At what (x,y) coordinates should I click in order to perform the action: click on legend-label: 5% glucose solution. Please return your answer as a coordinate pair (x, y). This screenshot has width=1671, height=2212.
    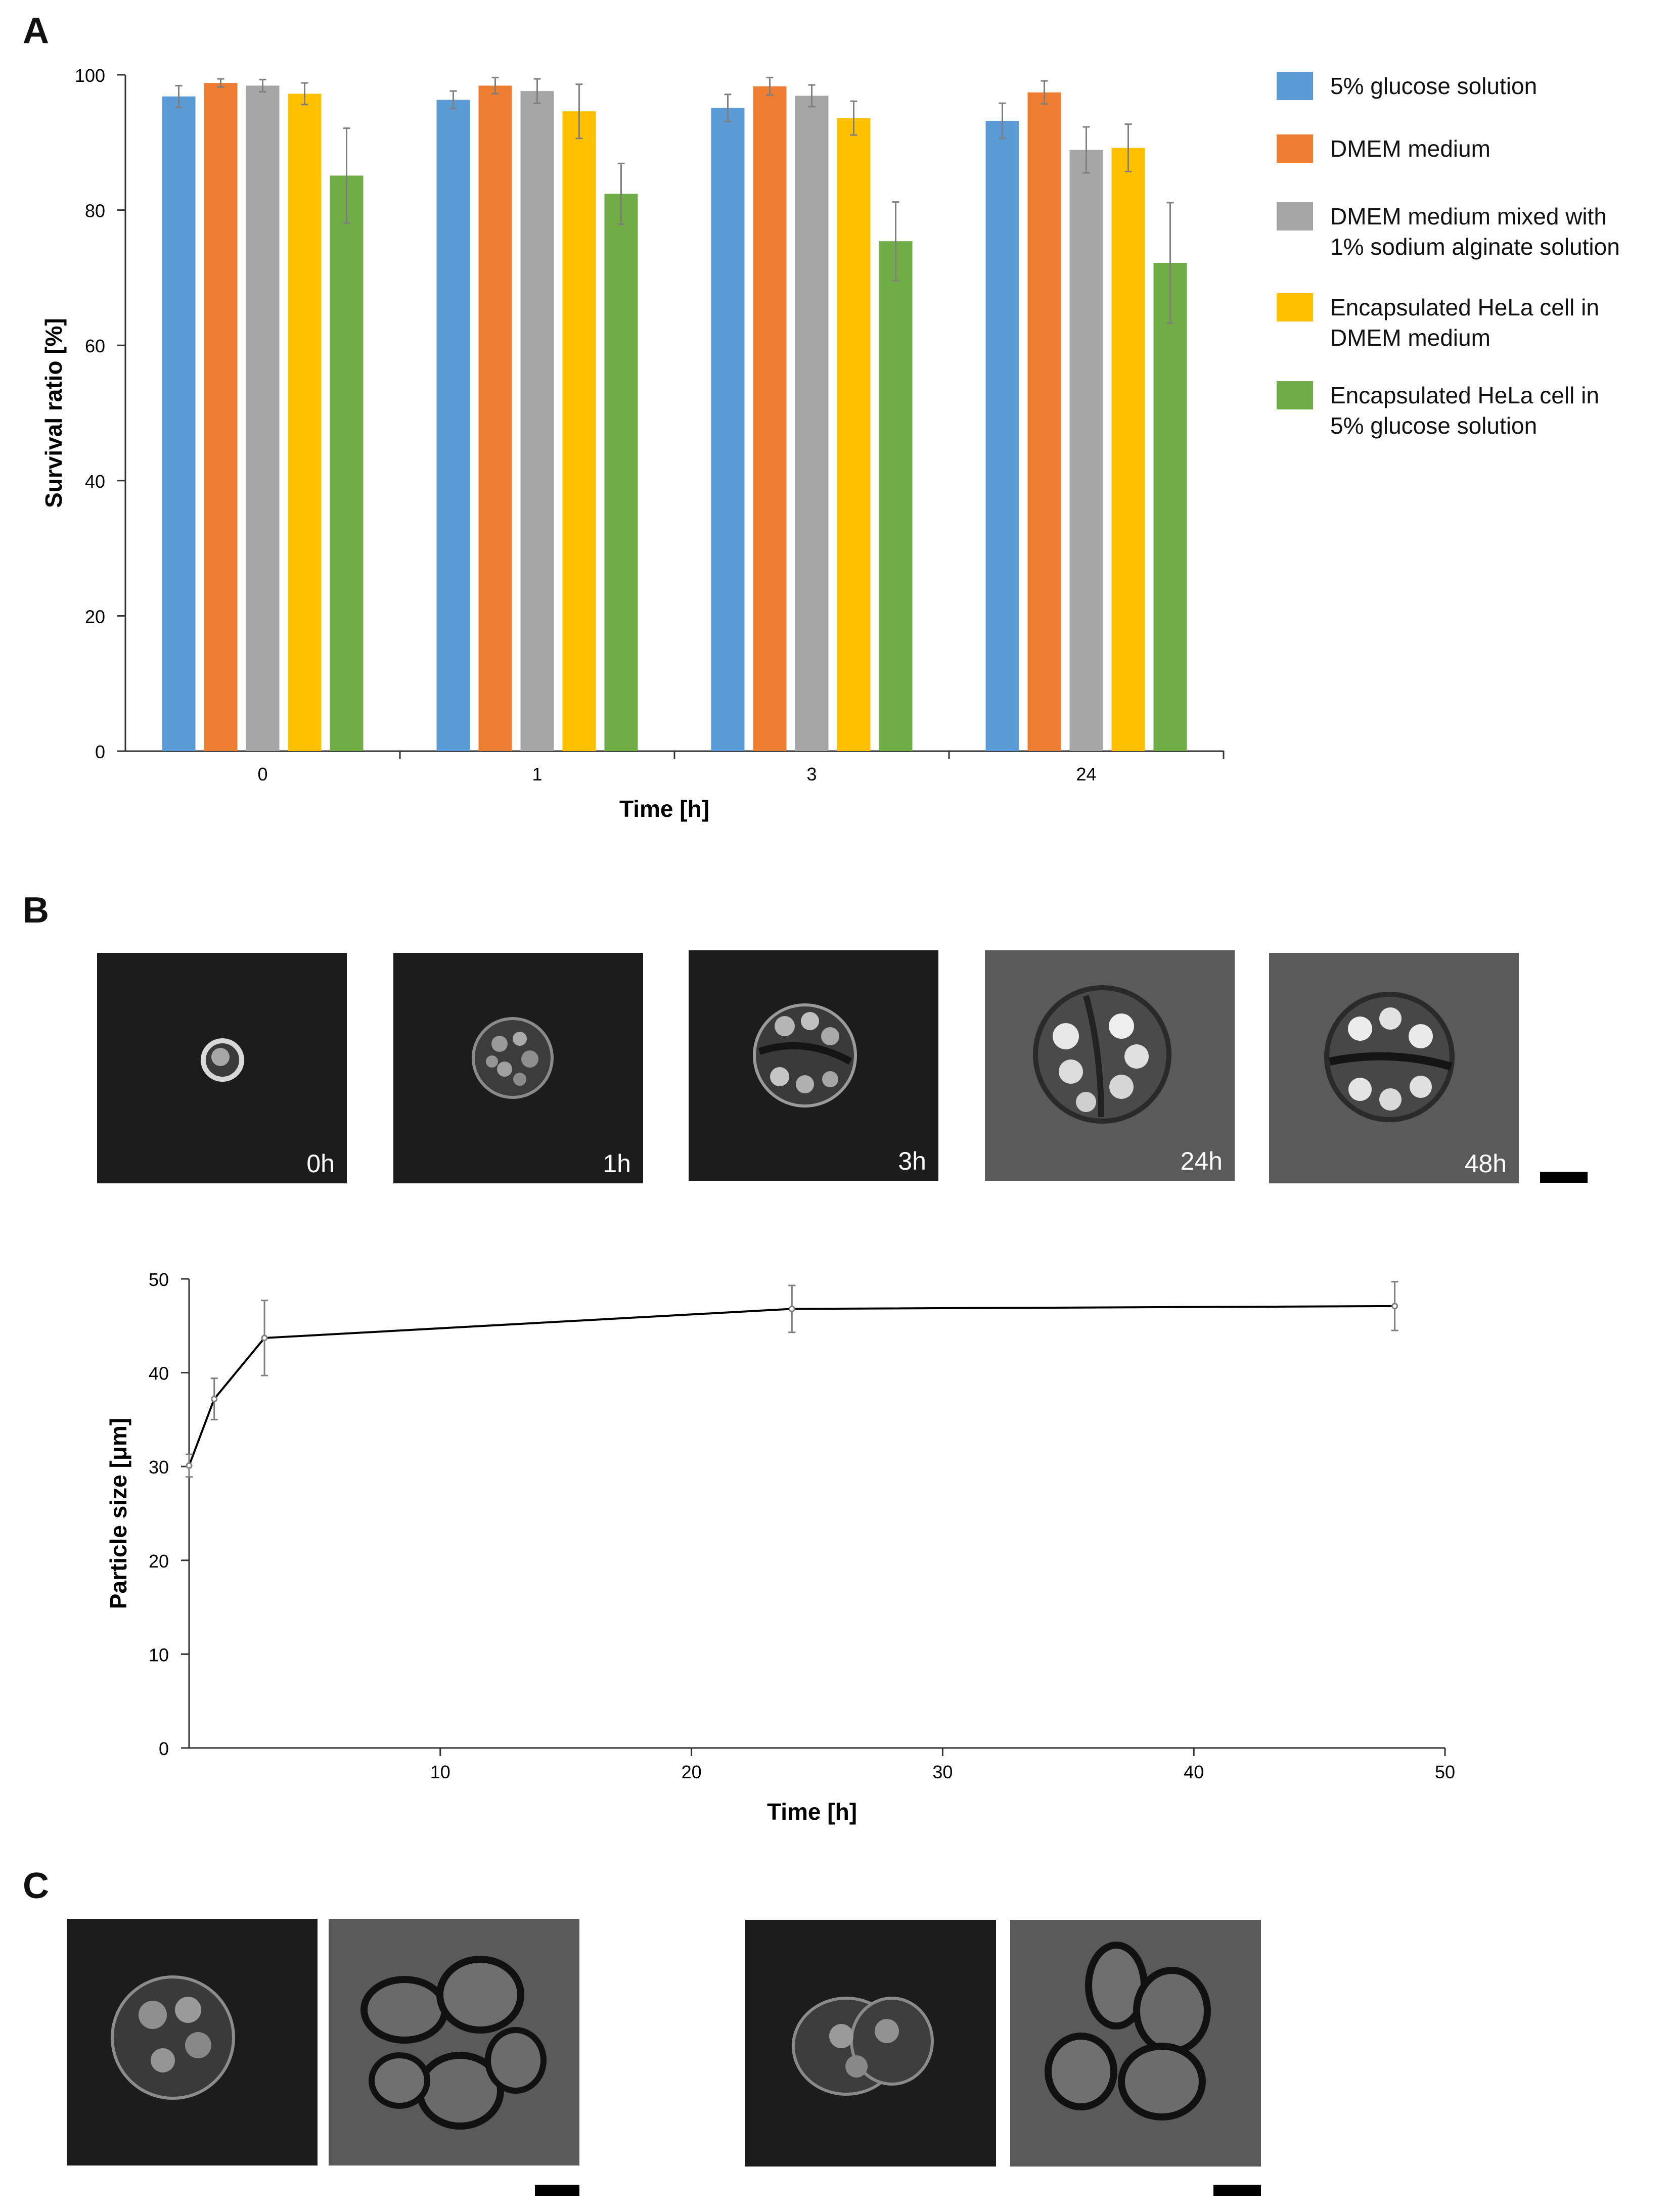
    Looking at the image, I should click on (1434, 86).